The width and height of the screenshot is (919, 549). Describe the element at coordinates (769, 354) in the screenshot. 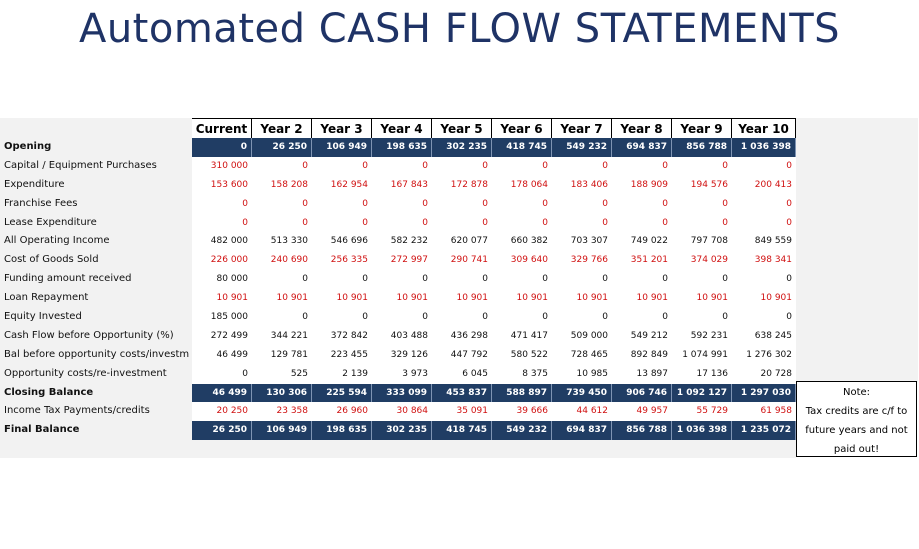

I see `table-cell: 1 276 302` at that location.